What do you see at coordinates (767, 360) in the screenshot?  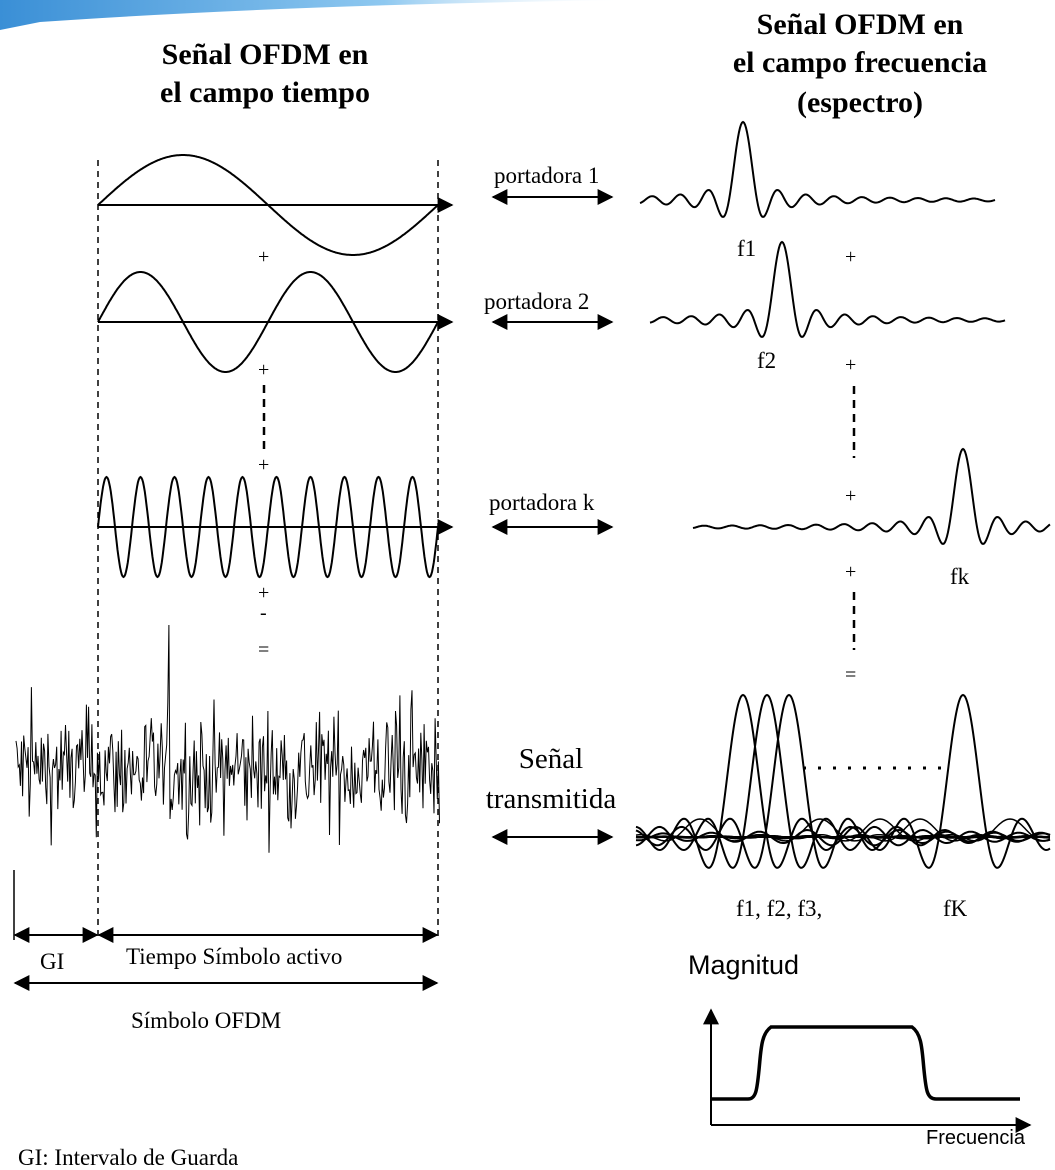 I see `f2-label: f2` at bounding box center [767, 360].